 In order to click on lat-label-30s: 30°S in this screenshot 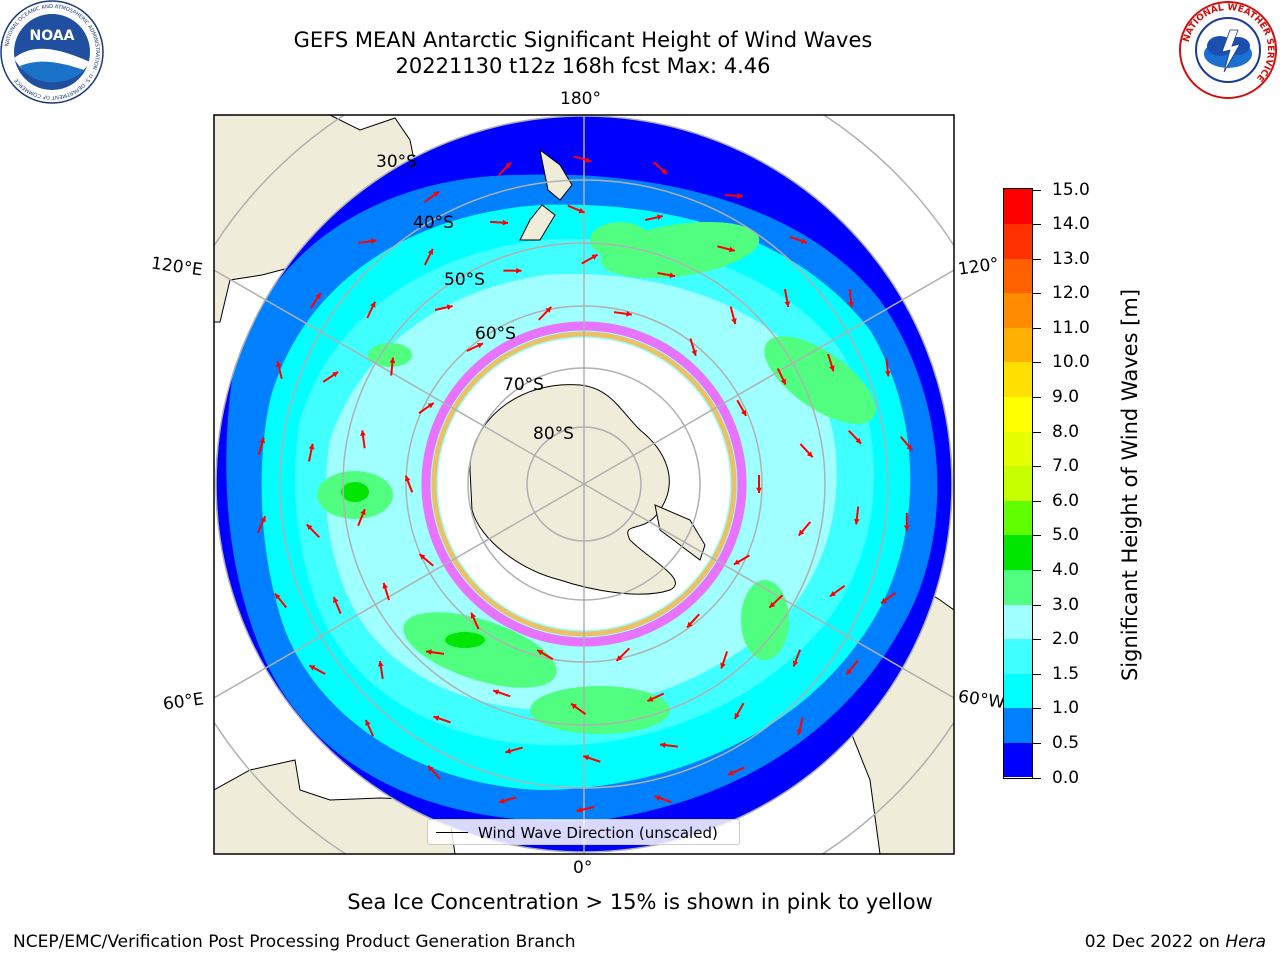, I will do `click(396, 162)`.